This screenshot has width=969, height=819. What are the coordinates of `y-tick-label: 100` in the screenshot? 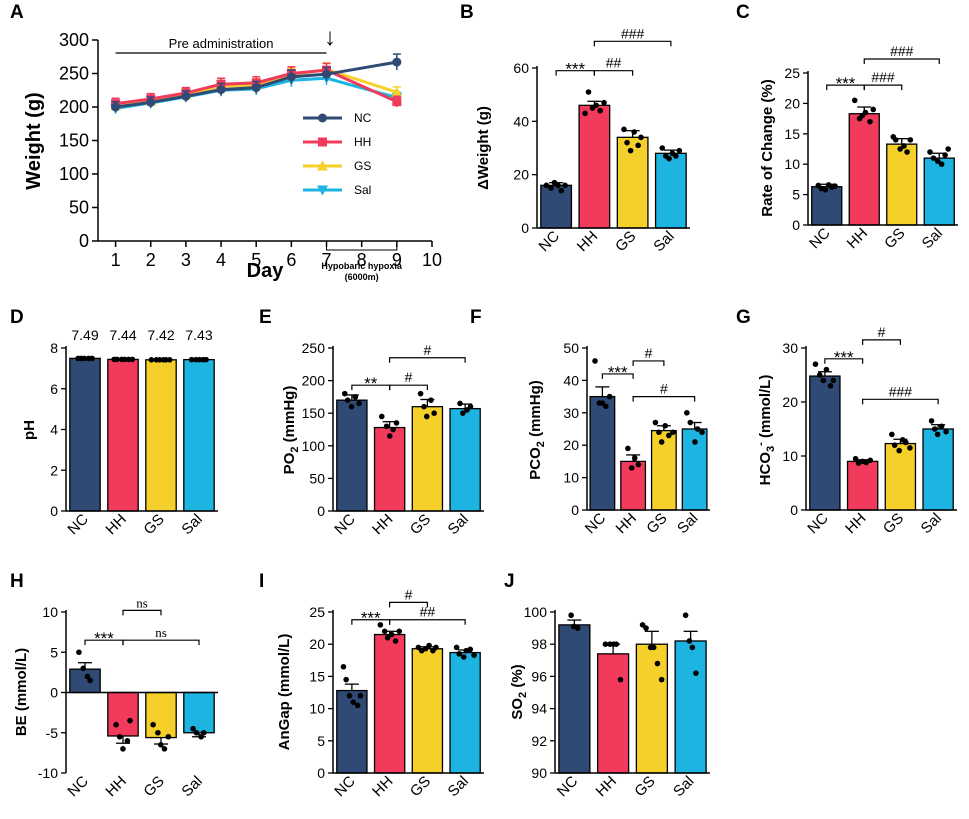 It's located at (536, 612).